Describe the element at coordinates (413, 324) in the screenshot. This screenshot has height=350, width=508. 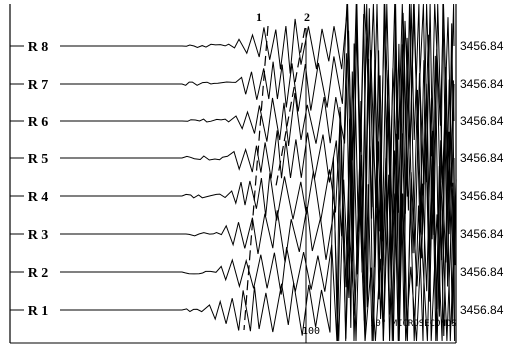
I see `time-unit-label: 10" MICROSECONDS` at that location.